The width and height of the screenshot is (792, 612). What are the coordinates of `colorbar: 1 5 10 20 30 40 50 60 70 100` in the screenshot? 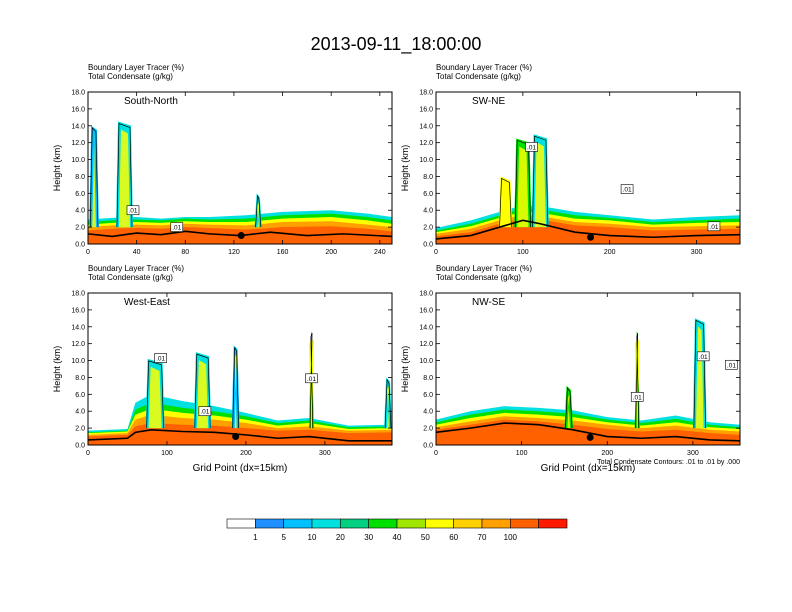 It's located at (397, 530).